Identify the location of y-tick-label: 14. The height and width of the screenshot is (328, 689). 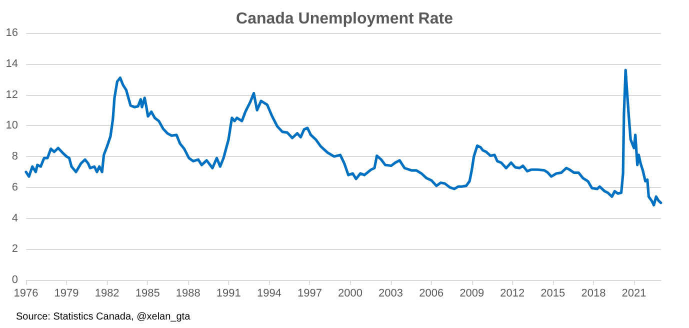
(12, 64).